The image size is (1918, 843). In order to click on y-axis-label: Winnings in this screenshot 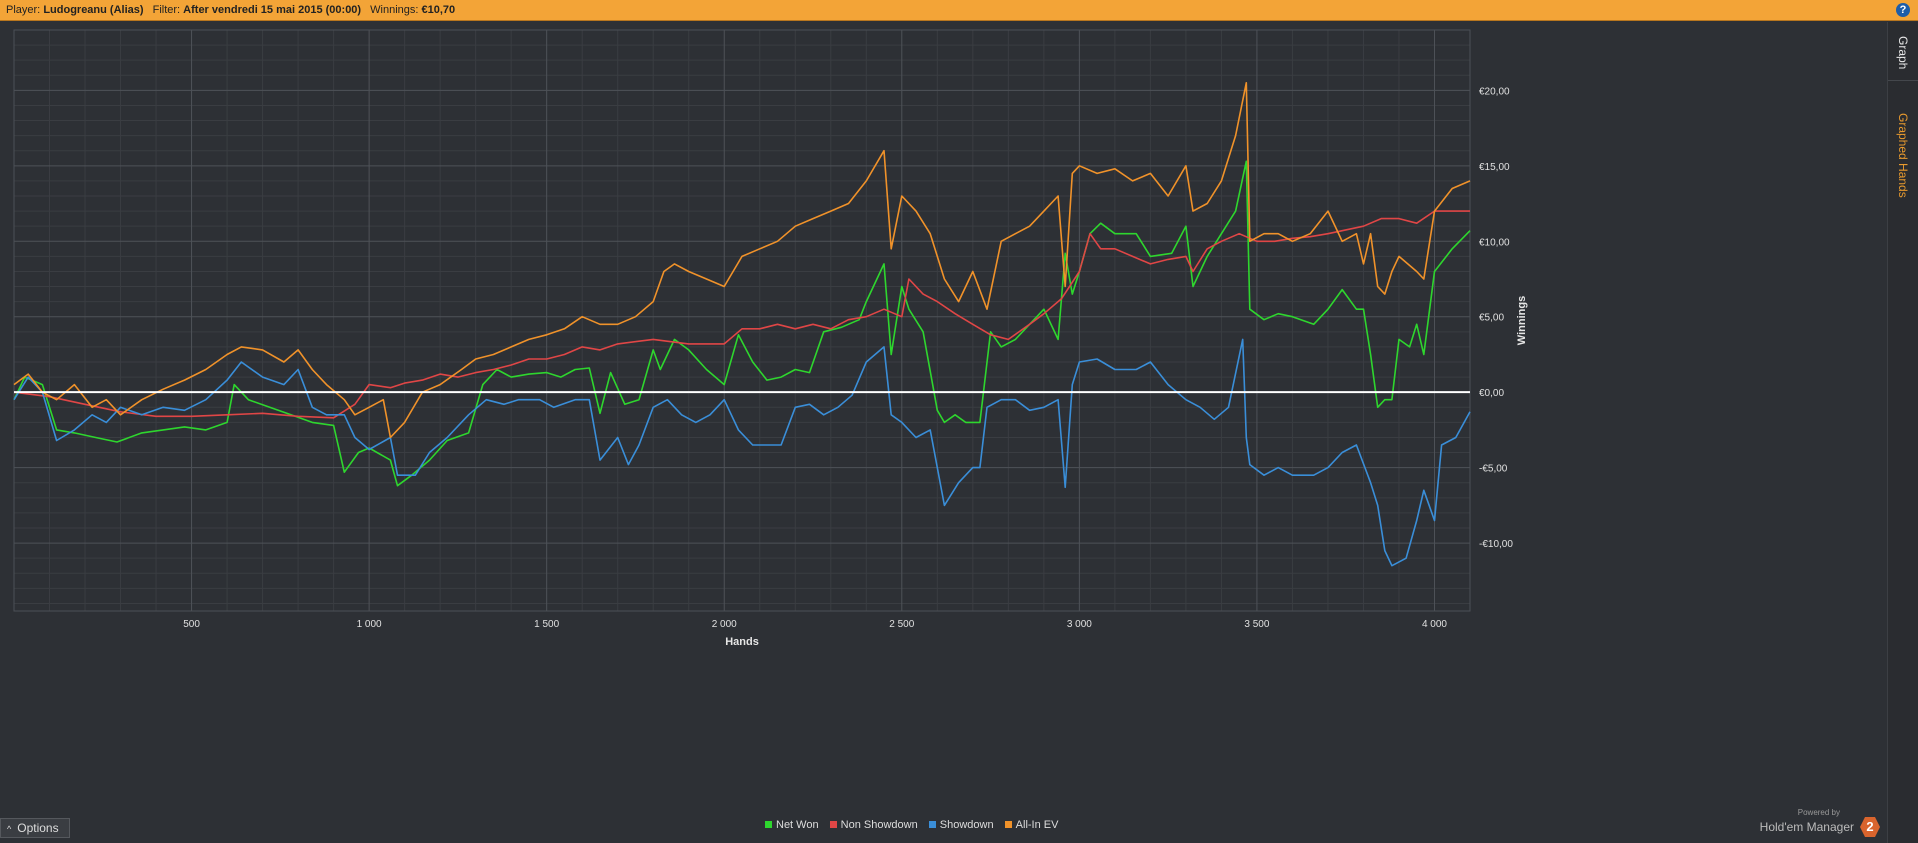, I will do `click(1522, 320)`.